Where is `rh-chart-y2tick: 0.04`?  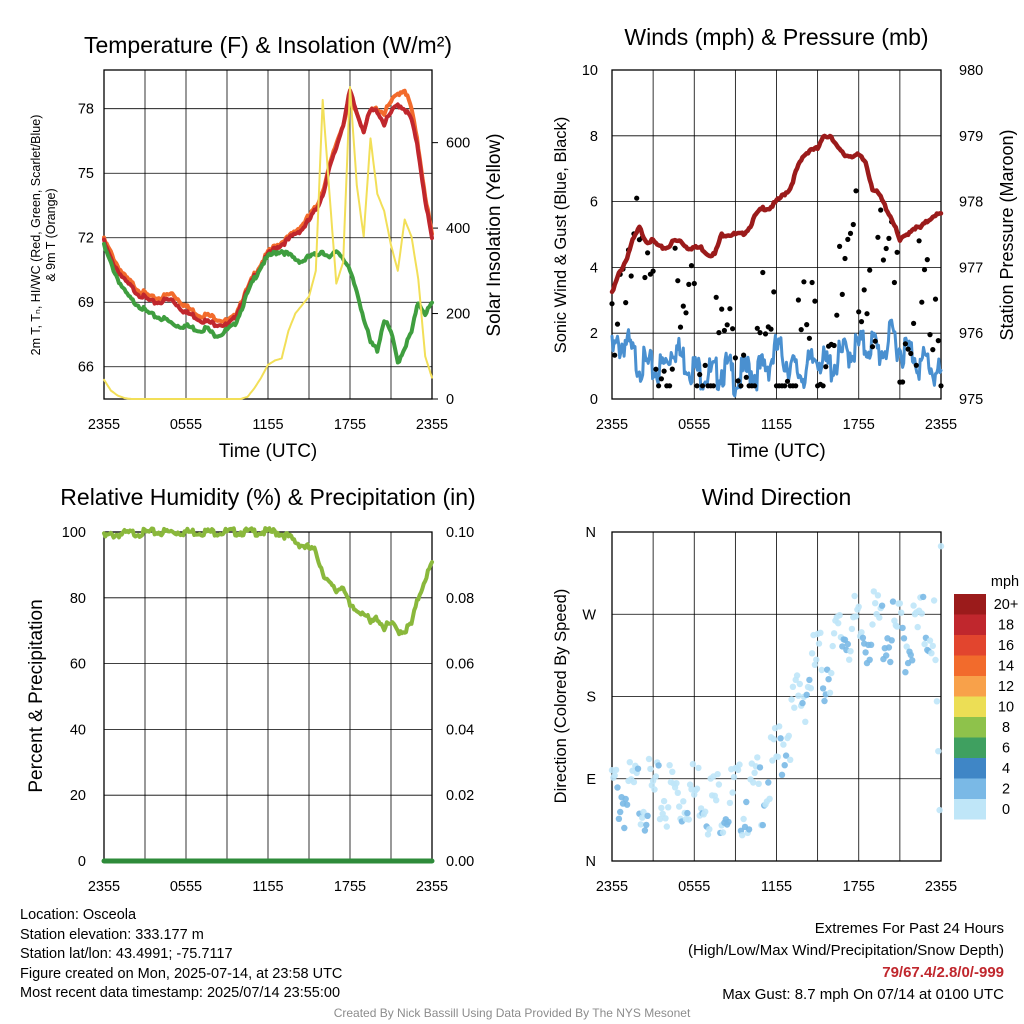 rh-chart-y2tick: 0.04 is located at coordinates (460, 730).